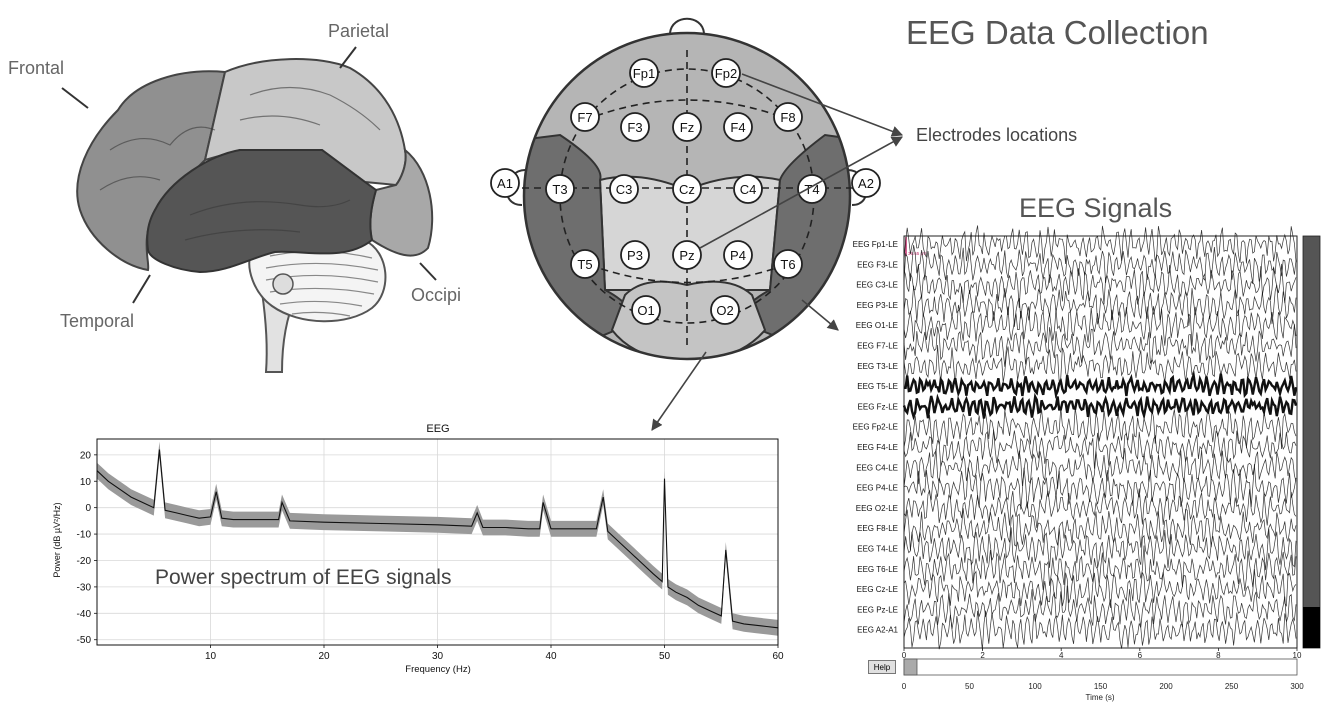  Describe the element at coordinates (87, 548) in the screenshot. I see `psd-y-ticks: 20 10 0 -10 -20 -30 -40 -50` at that location.